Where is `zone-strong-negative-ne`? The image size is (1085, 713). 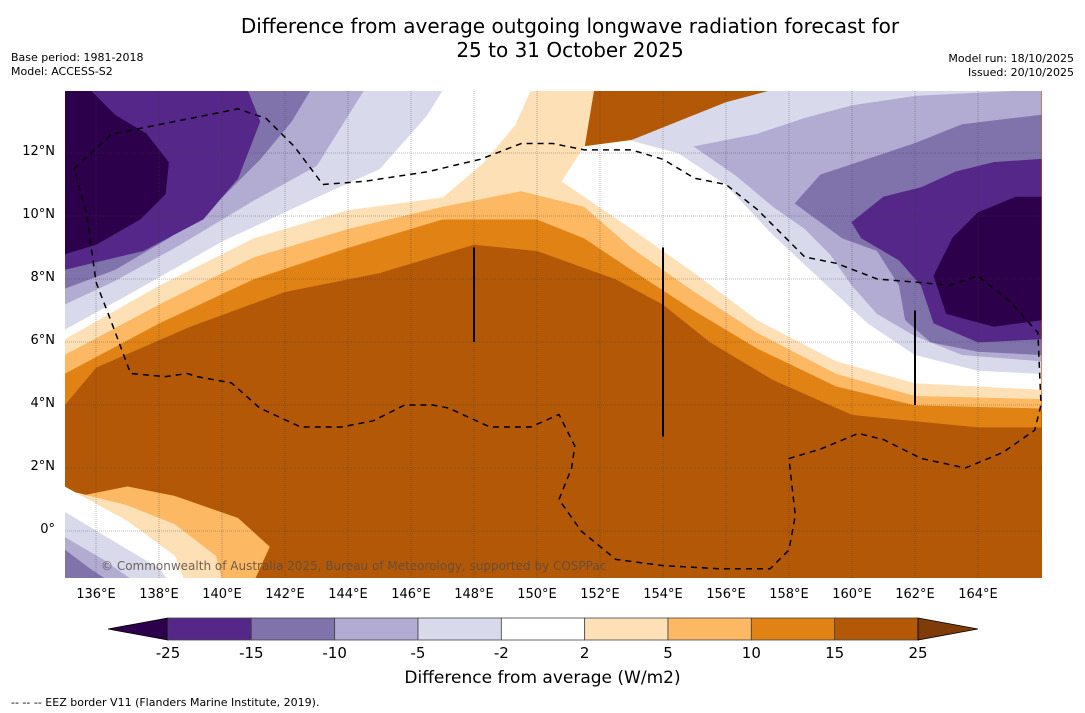 zone-strong-negative-ne is located at coordinates (987, 261).